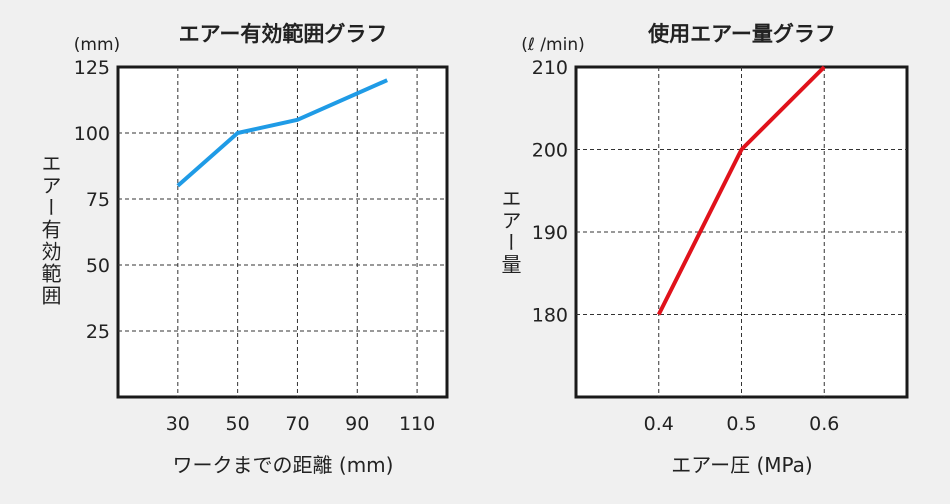 This screenshot has width=950, height=504. Describe the element at coordinates (283, 34) in the screenshot. I see `chart1-title: エアー有効範囲グラフ` at that location.